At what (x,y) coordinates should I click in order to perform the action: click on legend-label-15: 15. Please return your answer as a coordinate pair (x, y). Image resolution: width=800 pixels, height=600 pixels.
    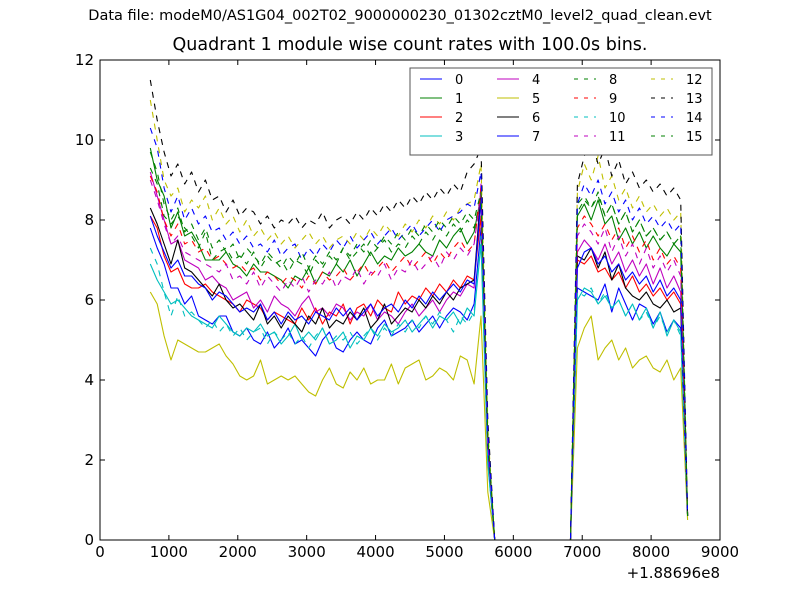
    Looking at the image, I should click on (694, 137).